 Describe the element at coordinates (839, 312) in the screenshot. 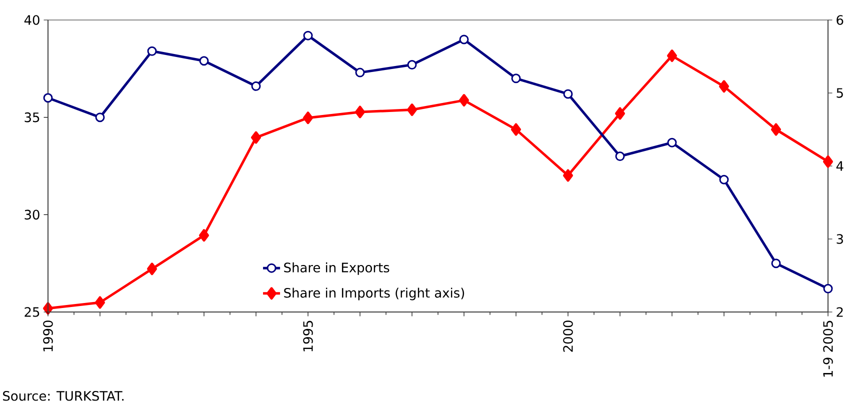

I see `y2-tick-label: 2` at that location.